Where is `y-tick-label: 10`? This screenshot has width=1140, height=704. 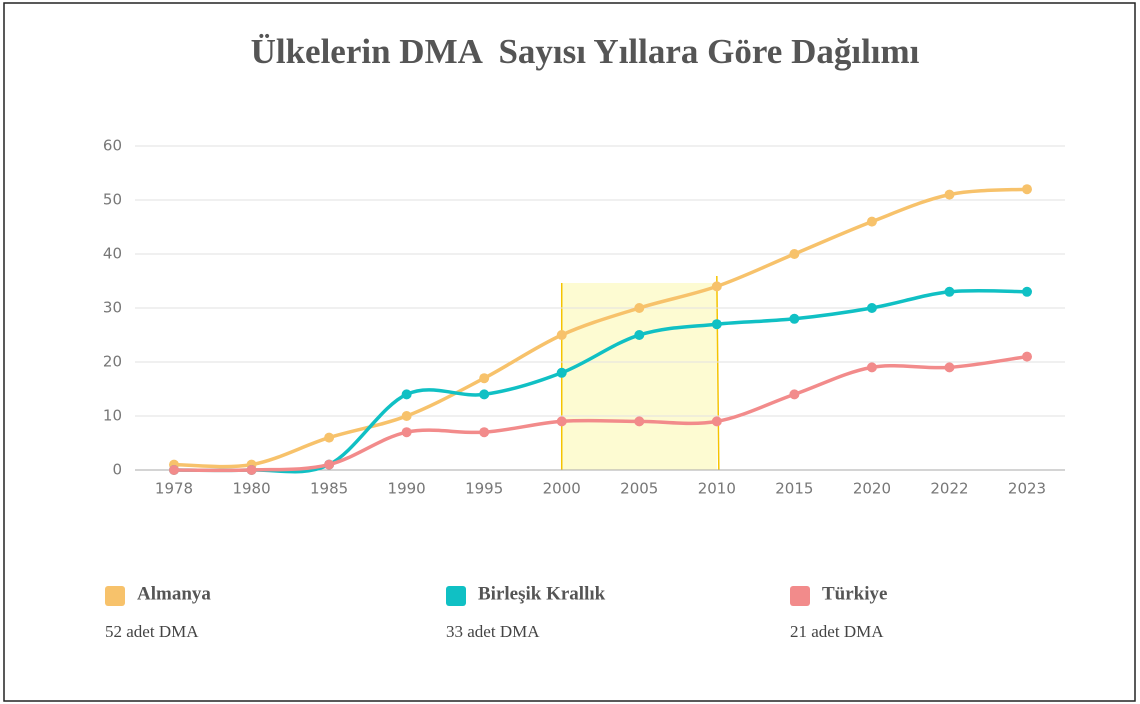
y-tick-label: 10 is located at coordinates (112, 416).